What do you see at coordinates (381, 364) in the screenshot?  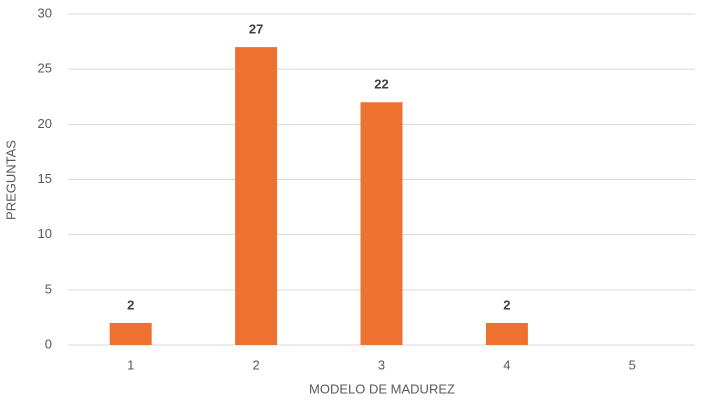 I see `x-tick-label: 3` at bounding box center [381, 364].